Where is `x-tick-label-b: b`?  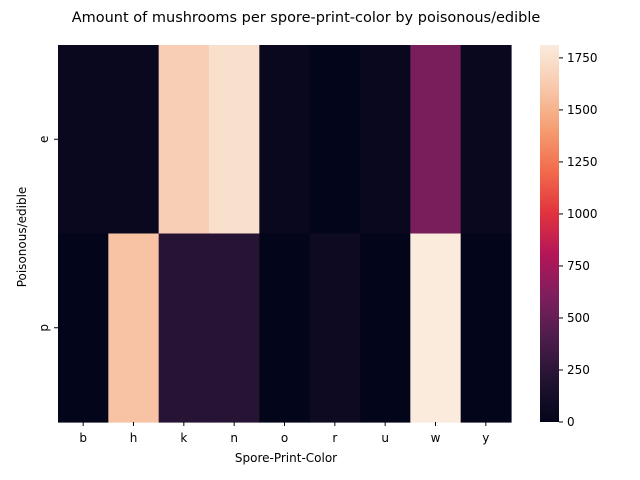 x-tick-label-b: b is located at coordinates (83, 438).